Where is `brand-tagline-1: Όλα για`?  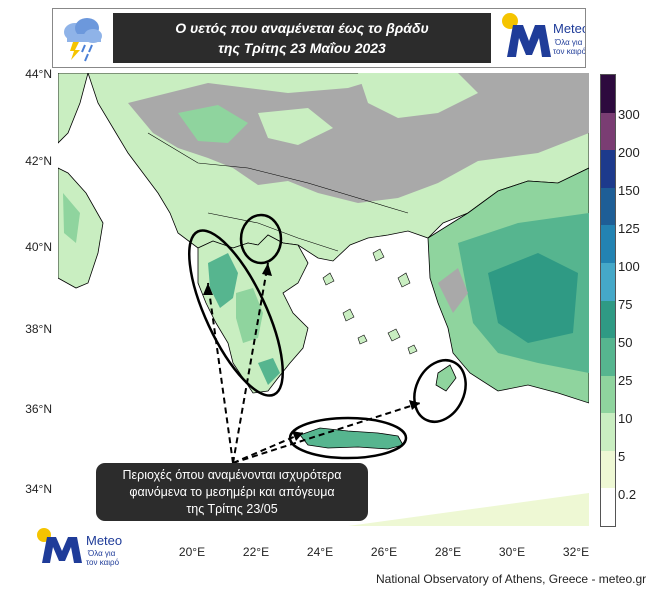
brand-tagline-1: Όλα για is located at coordinates (568, 42).